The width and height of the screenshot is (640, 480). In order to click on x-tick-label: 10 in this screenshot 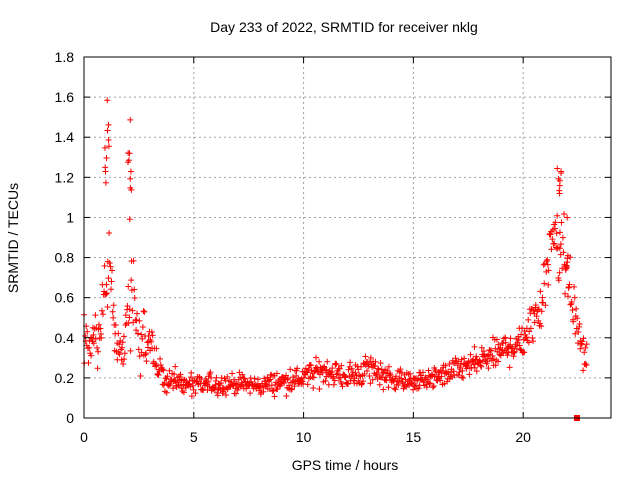, I will do `click(304, 437)`.